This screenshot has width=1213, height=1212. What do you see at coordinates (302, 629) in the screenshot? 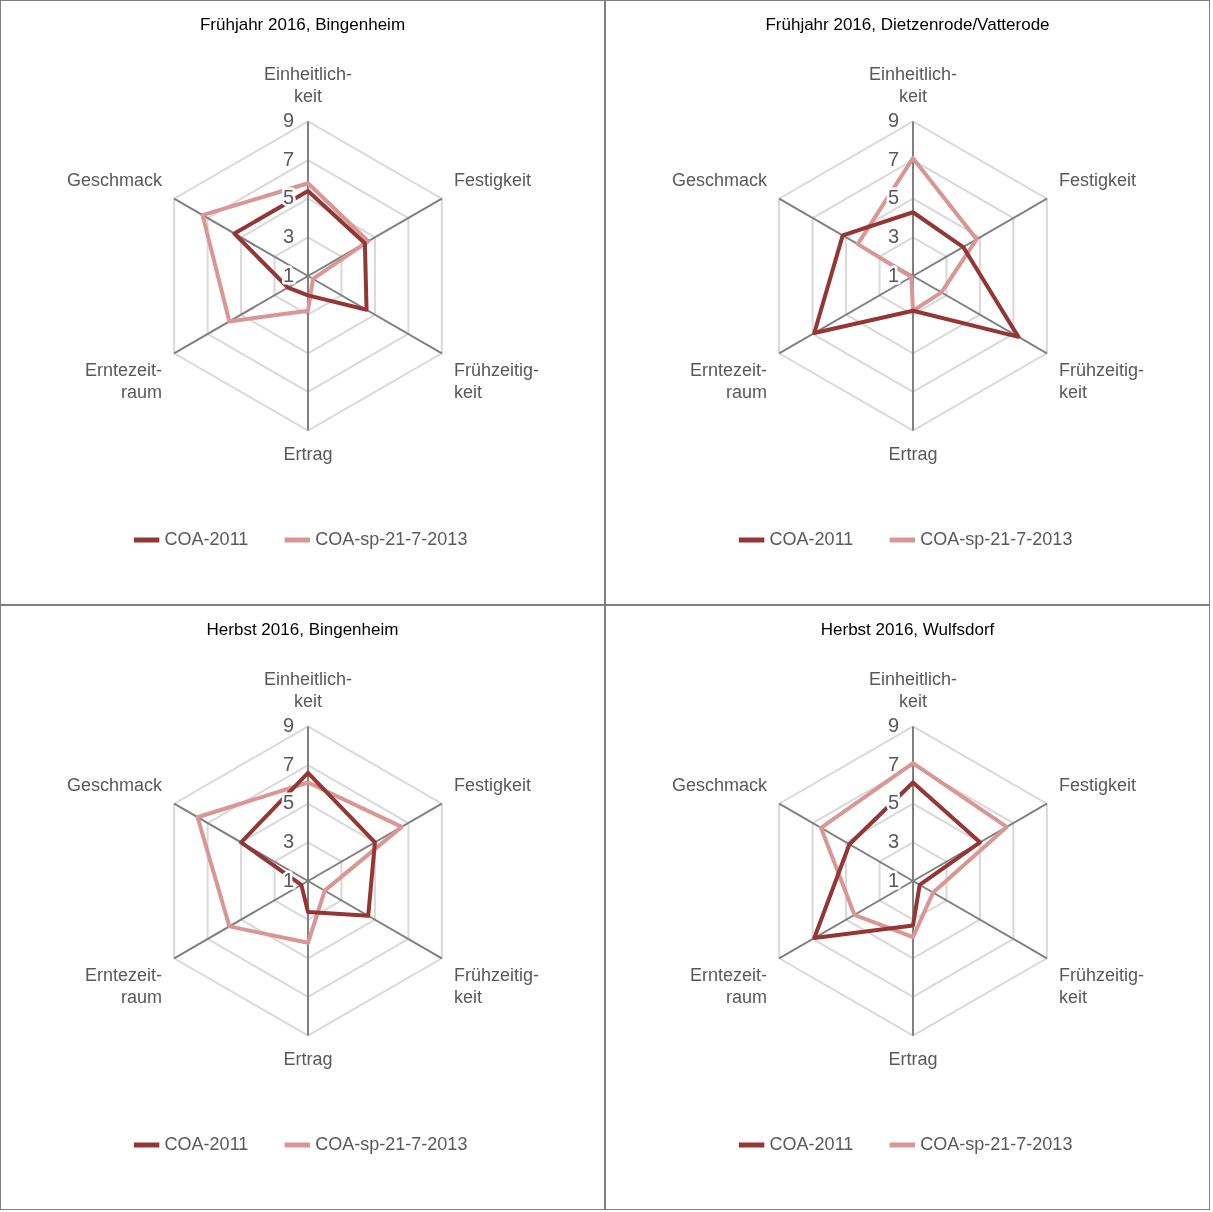
I see `chart-title: Herbst 2016, Bingenheim` at bounding box center [302, 629].